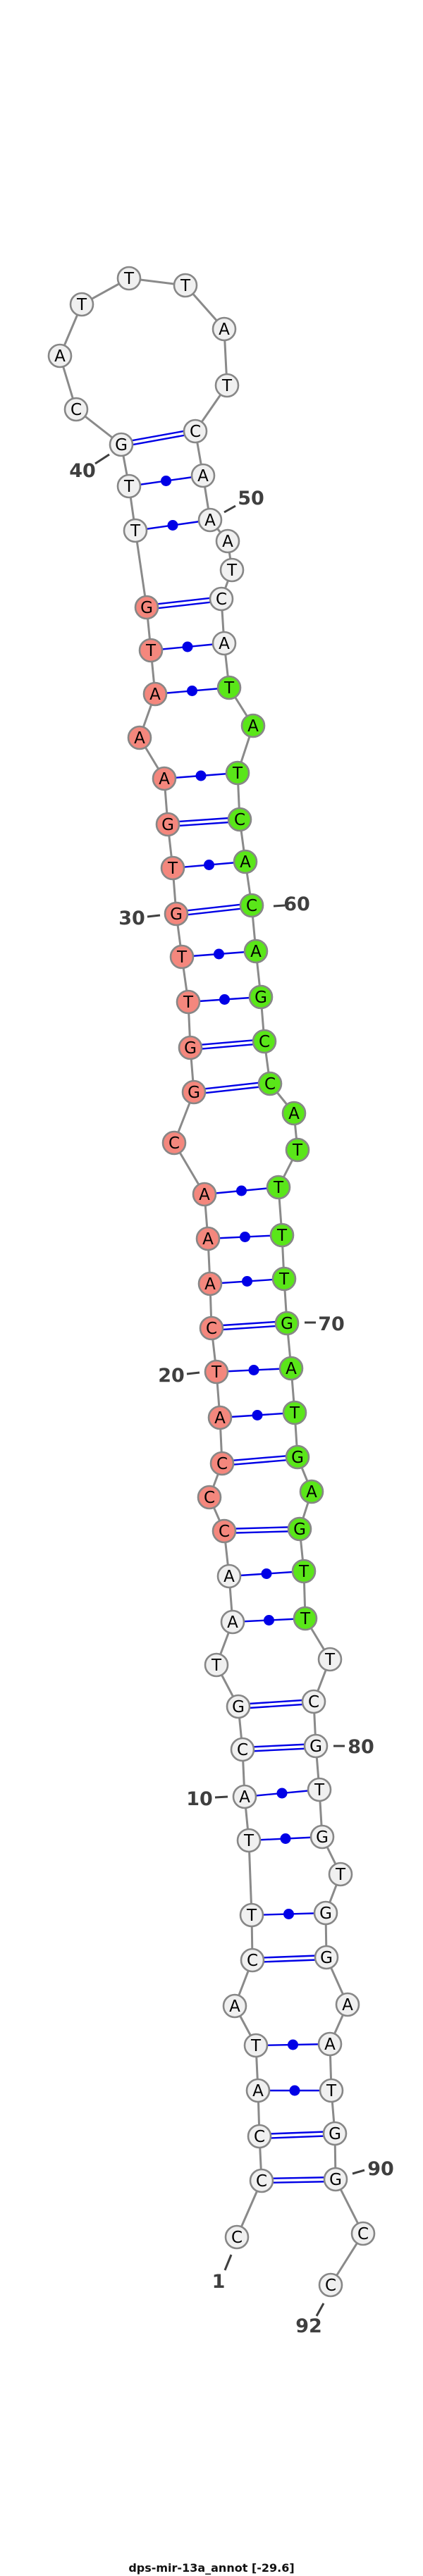  What do you see at coordinates (243, 501) in the screenshot?
I see `position-label: 50` at bounding box center [243, 501].